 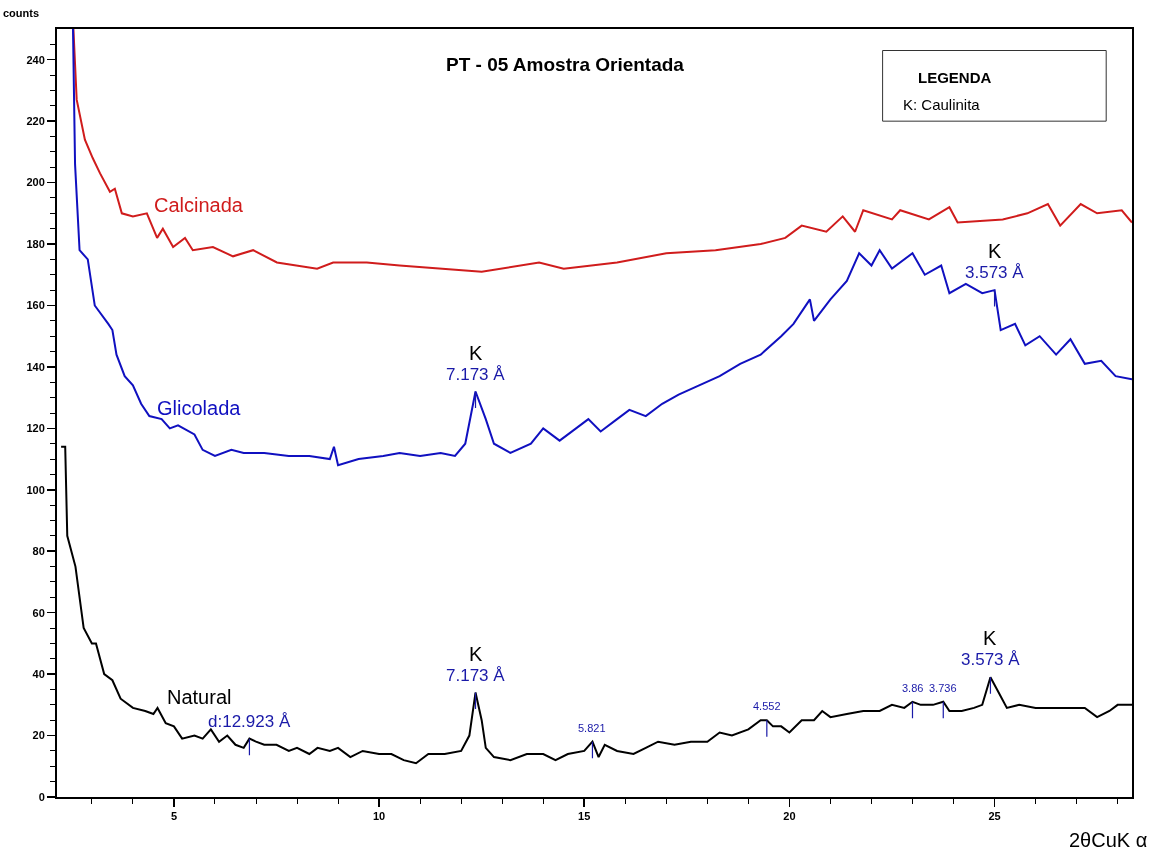 What do you see at coordinates (379, 816) in the screenshot?
I see `x-tick-label: 10` at bounding box center [379, 816].